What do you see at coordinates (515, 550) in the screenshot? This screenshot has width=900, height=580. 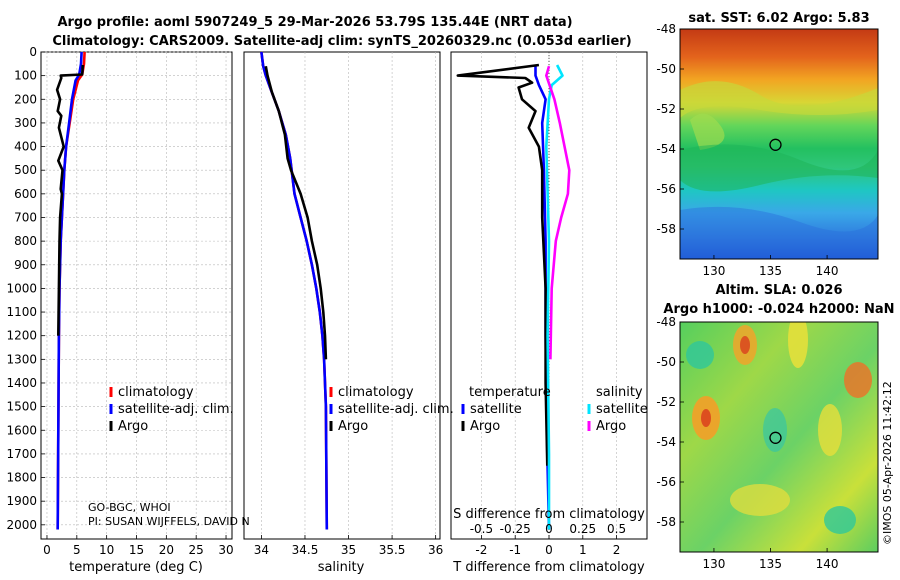 I see `x-tick-label: -1` at bounding box center [515, 550].